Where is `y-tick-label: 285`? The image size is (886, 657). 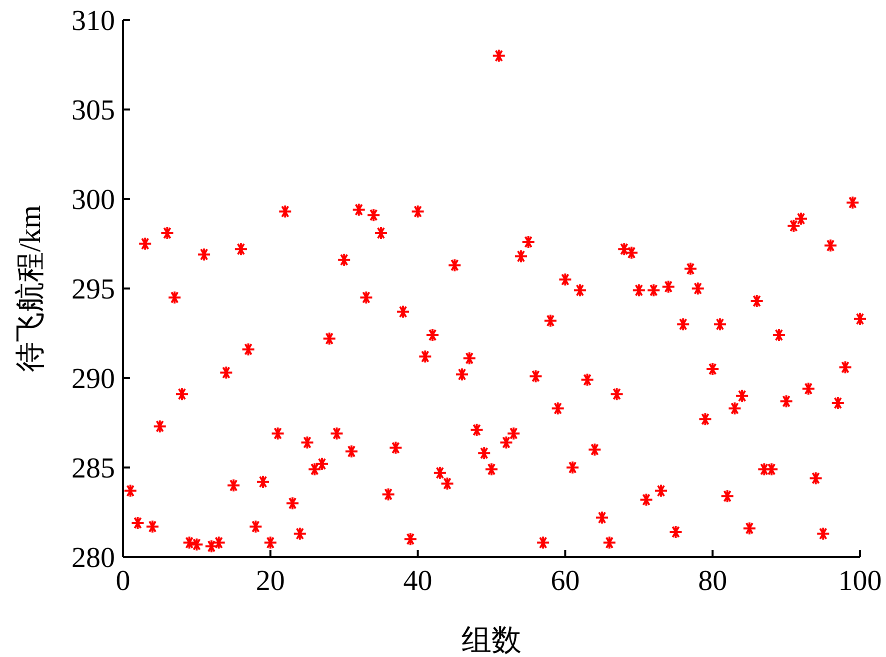 y-tick-label: 285 is located at coordinates (93, 468).